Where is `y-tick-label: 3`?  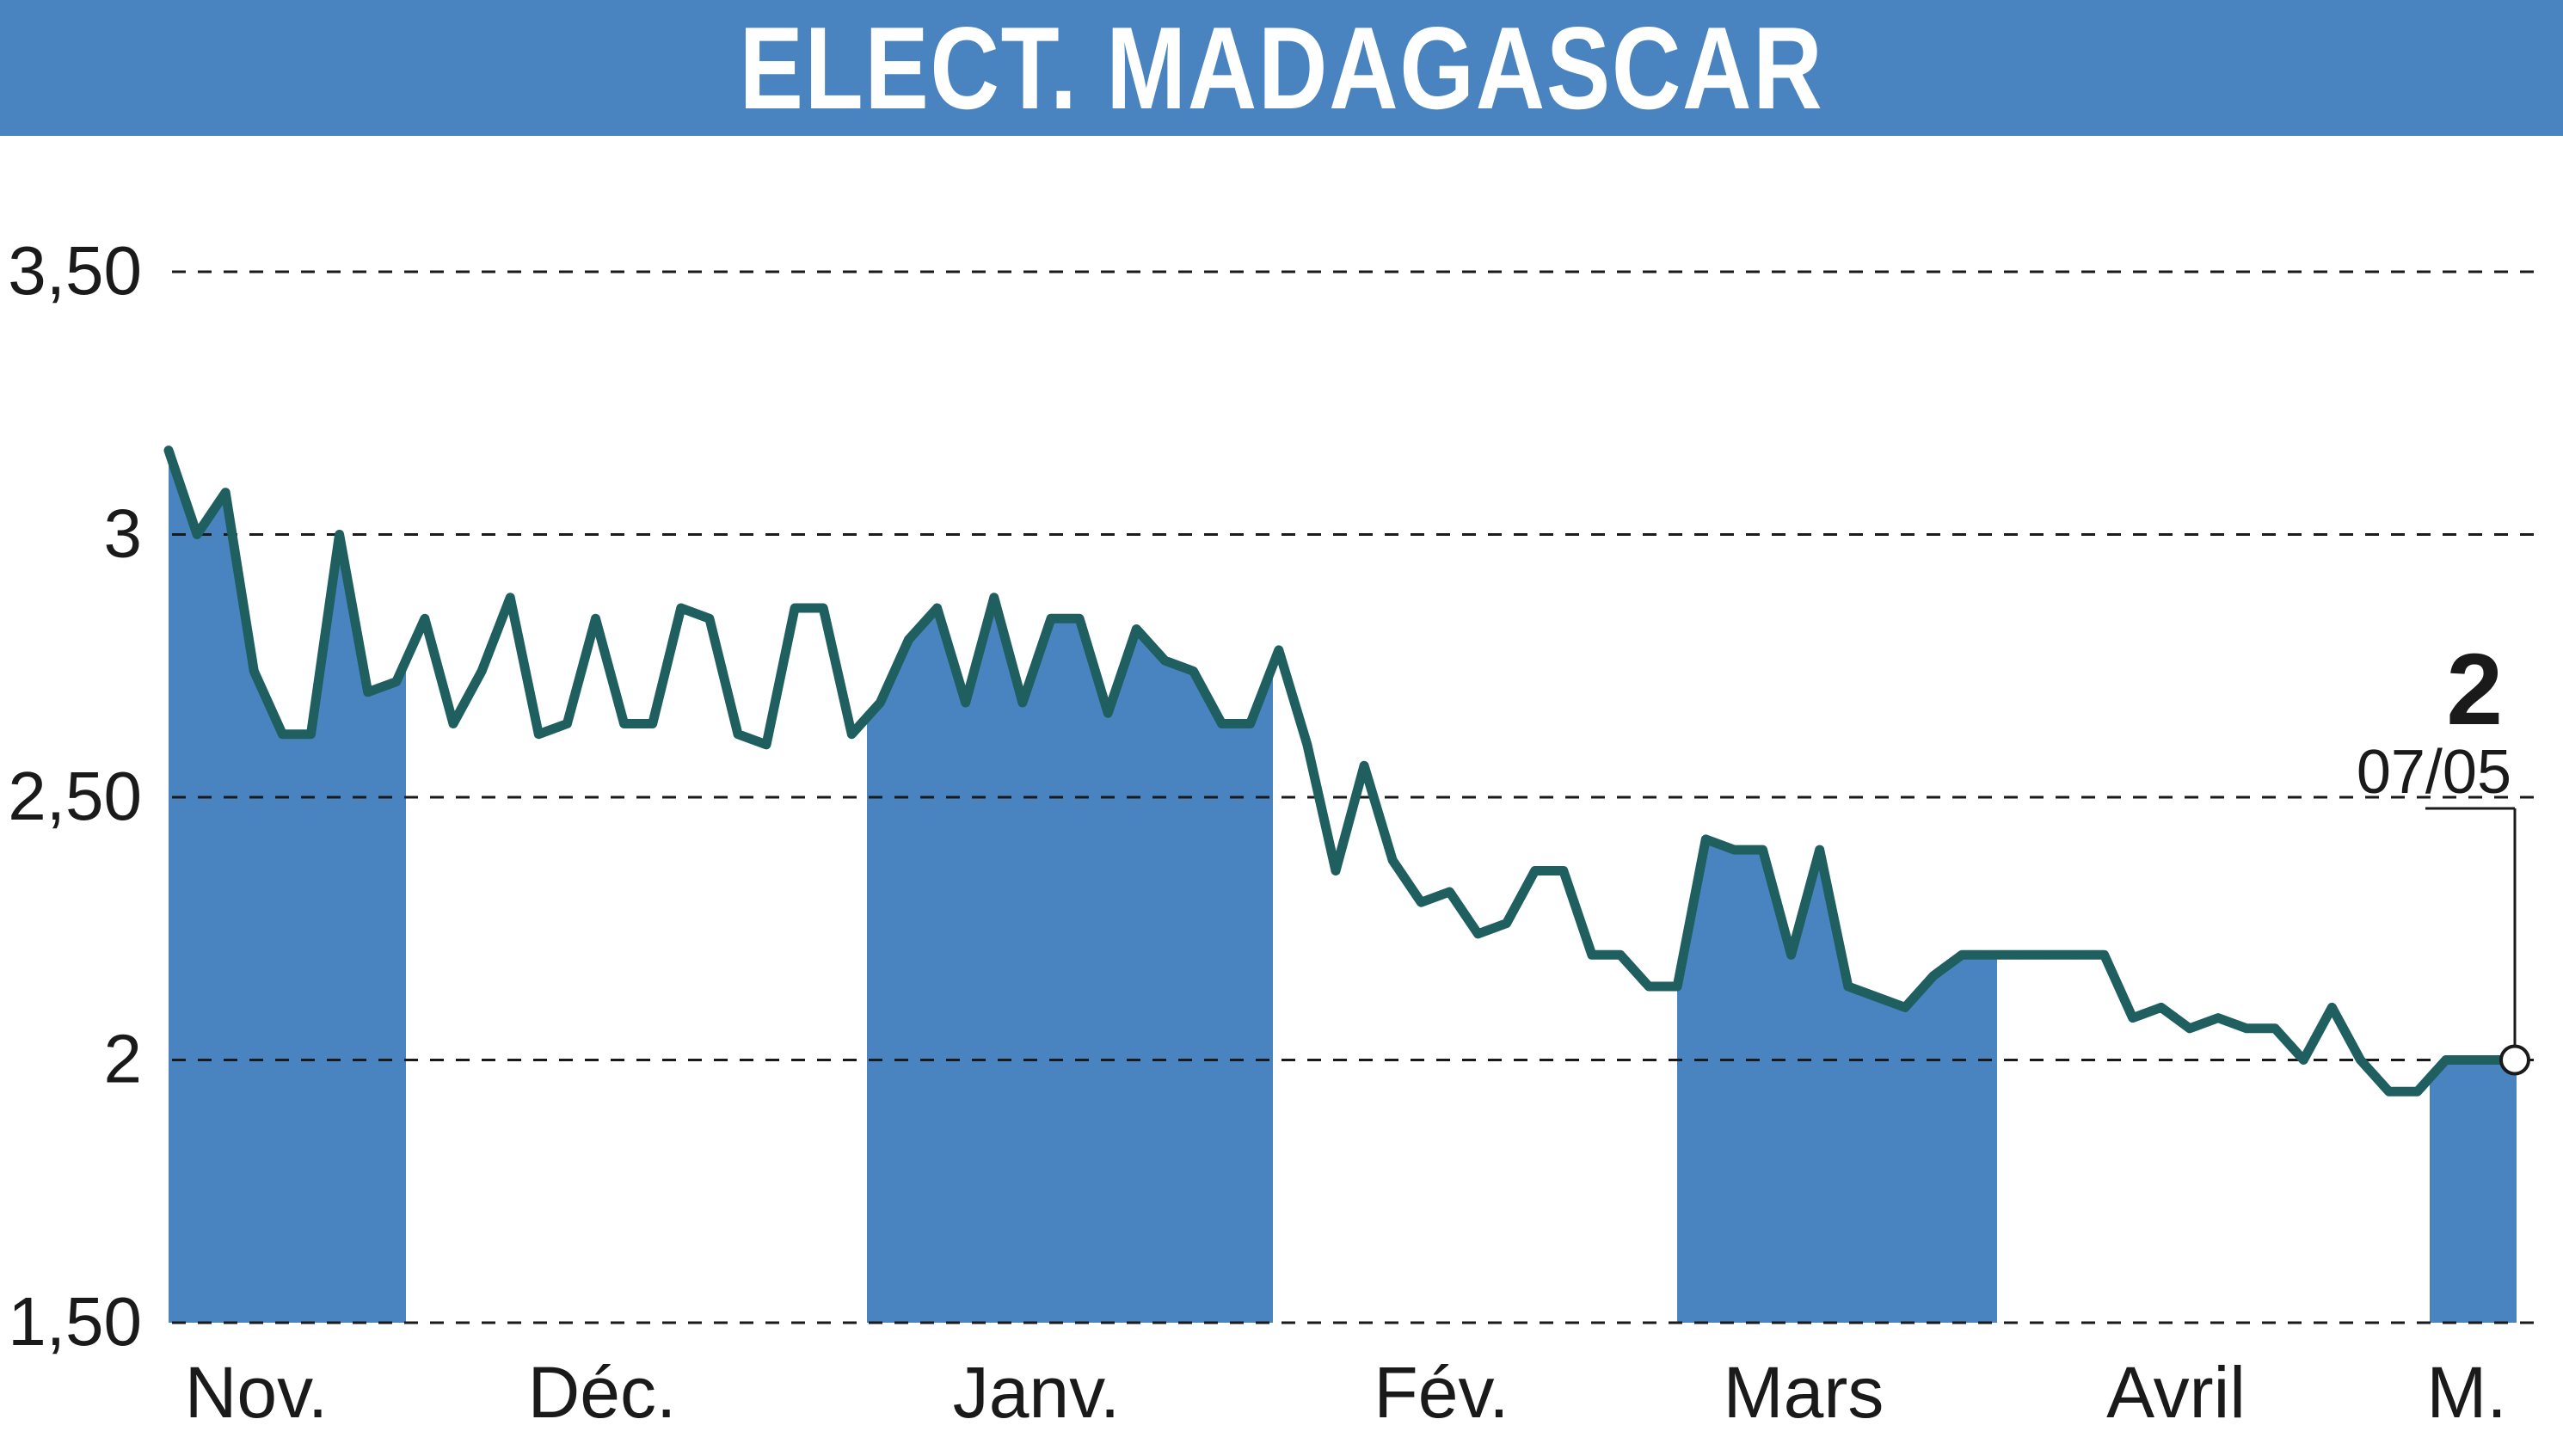
y-tick-label: 3 is located at coordinates (123, 534).